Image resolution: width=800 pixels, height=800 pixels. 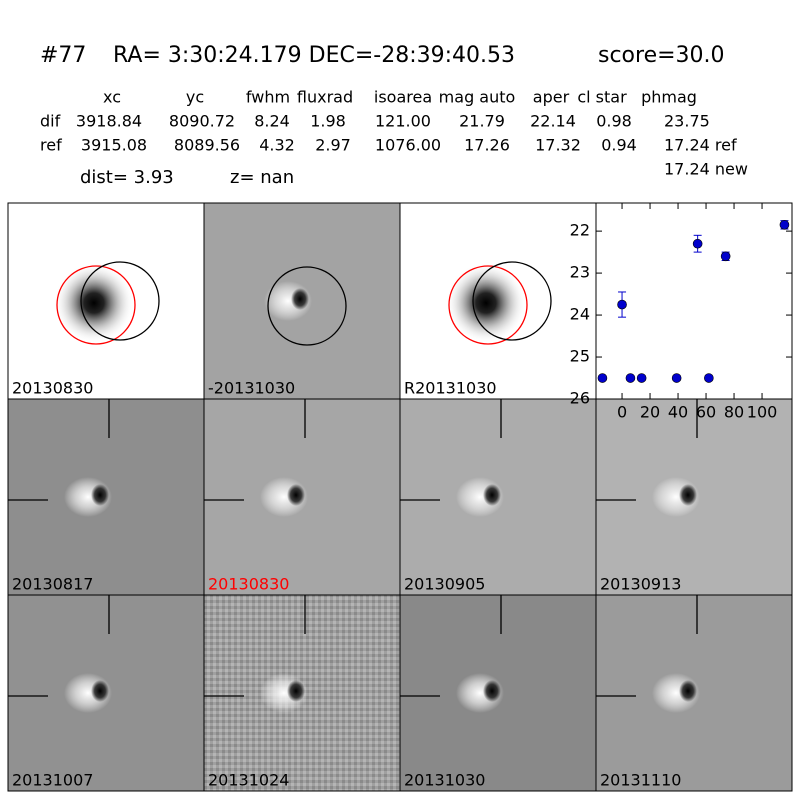 I want to click on cell: 8.24, so click(x=272, y=121).